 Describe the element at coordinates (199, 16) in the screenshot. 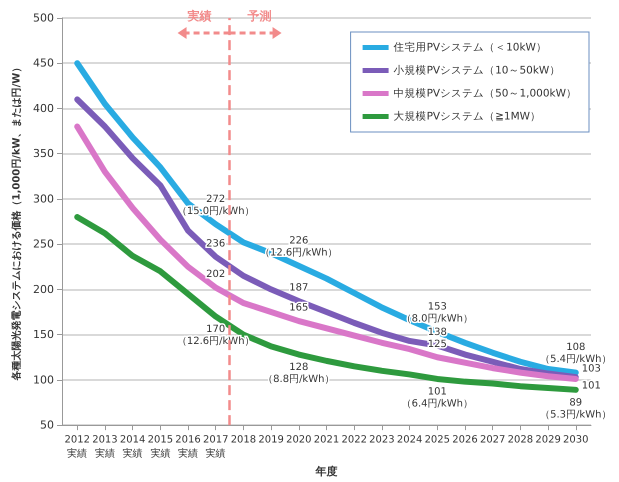

I see `annotation: 実績` at that location.